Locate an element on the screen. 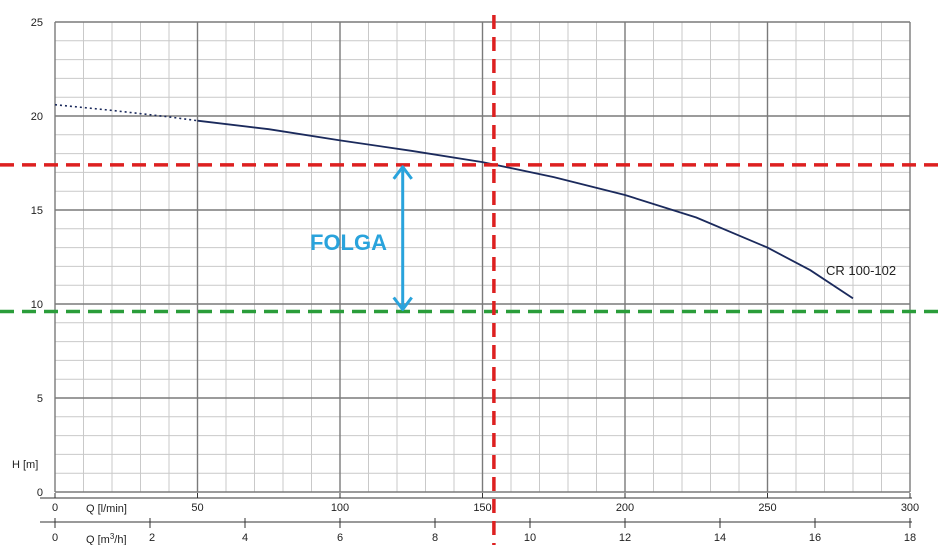 Image resolution: width=938 pixels, height=545 pixels. flow-lmin-axis: 0 50 100 150 200 250 300 is located at coordinates (479, 503).